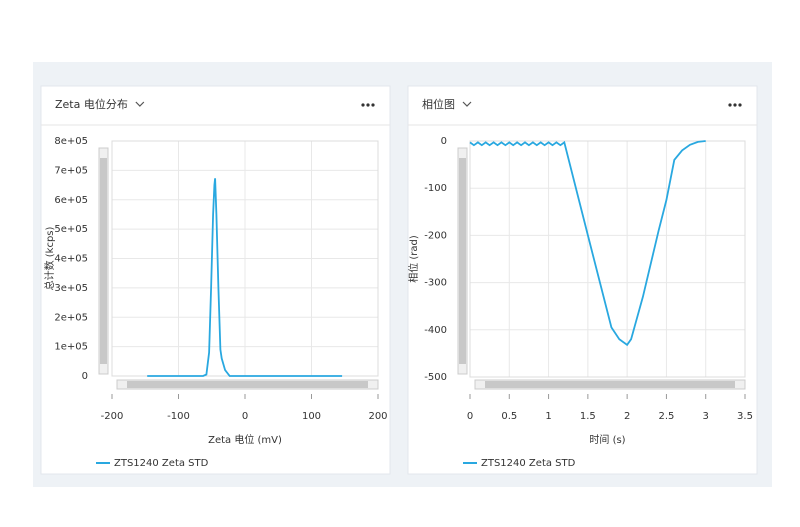 The image size is (800, 527). Describe the element at coordinates (71, 288) in the screenshot. I see `y-tick-label: 3e+05` at that location.